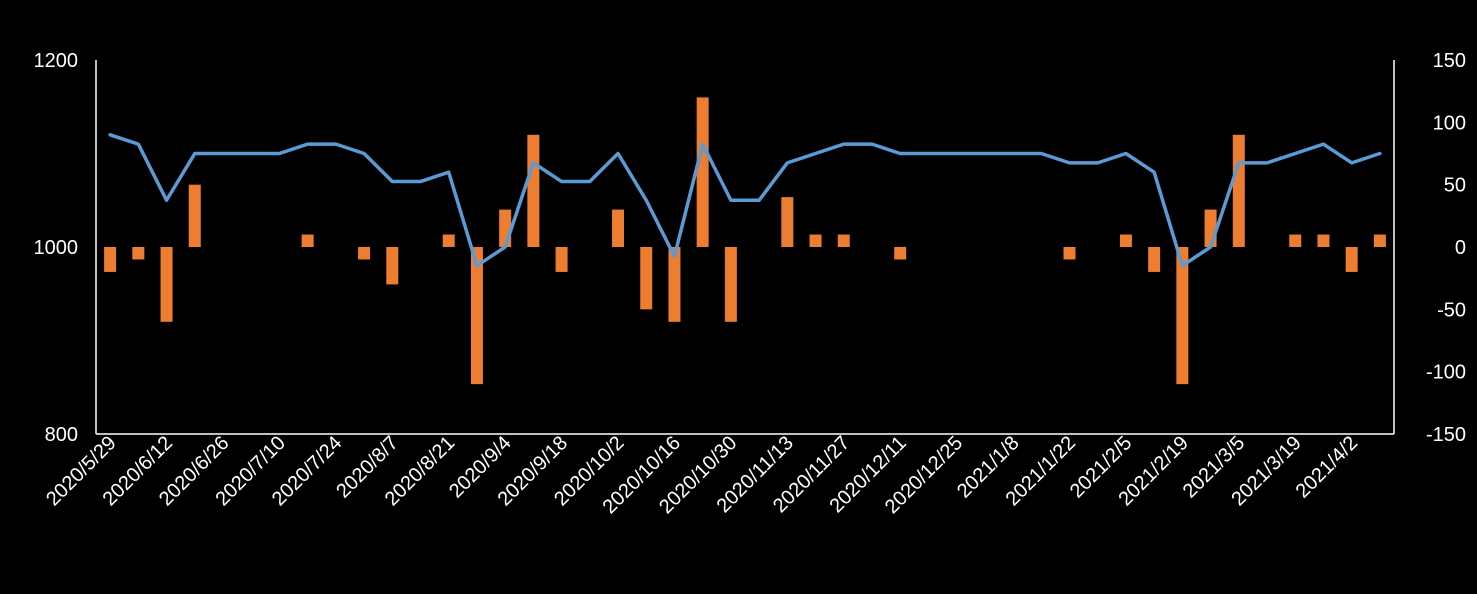 This screenshot has width=1477, height=594. Describe the element at coordinates (1446, 435) in the screenshot. I see `right-y-tick-label: -150` at that location.